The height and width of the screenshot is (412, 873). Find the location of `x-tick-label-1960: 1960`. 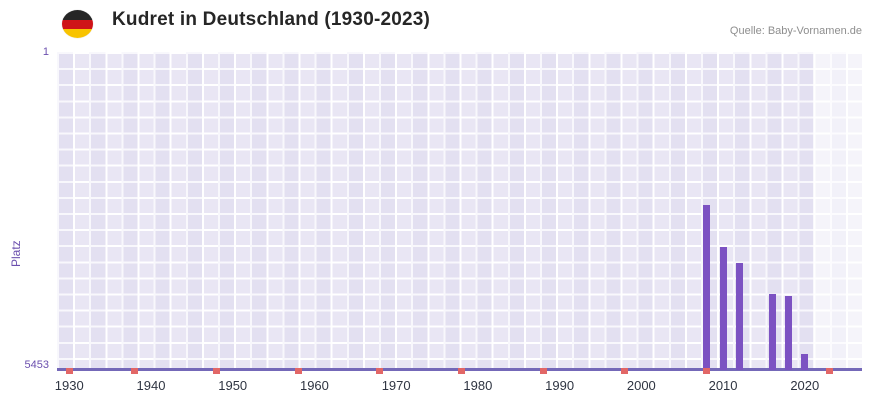

x-tick-label-1960: 1960 is located at coordinates (314, 385).